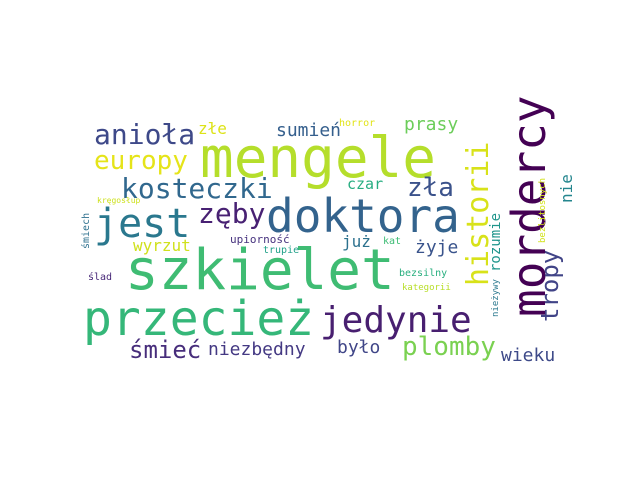  I want to click on word-aniola: anioła, so click(145, 134).